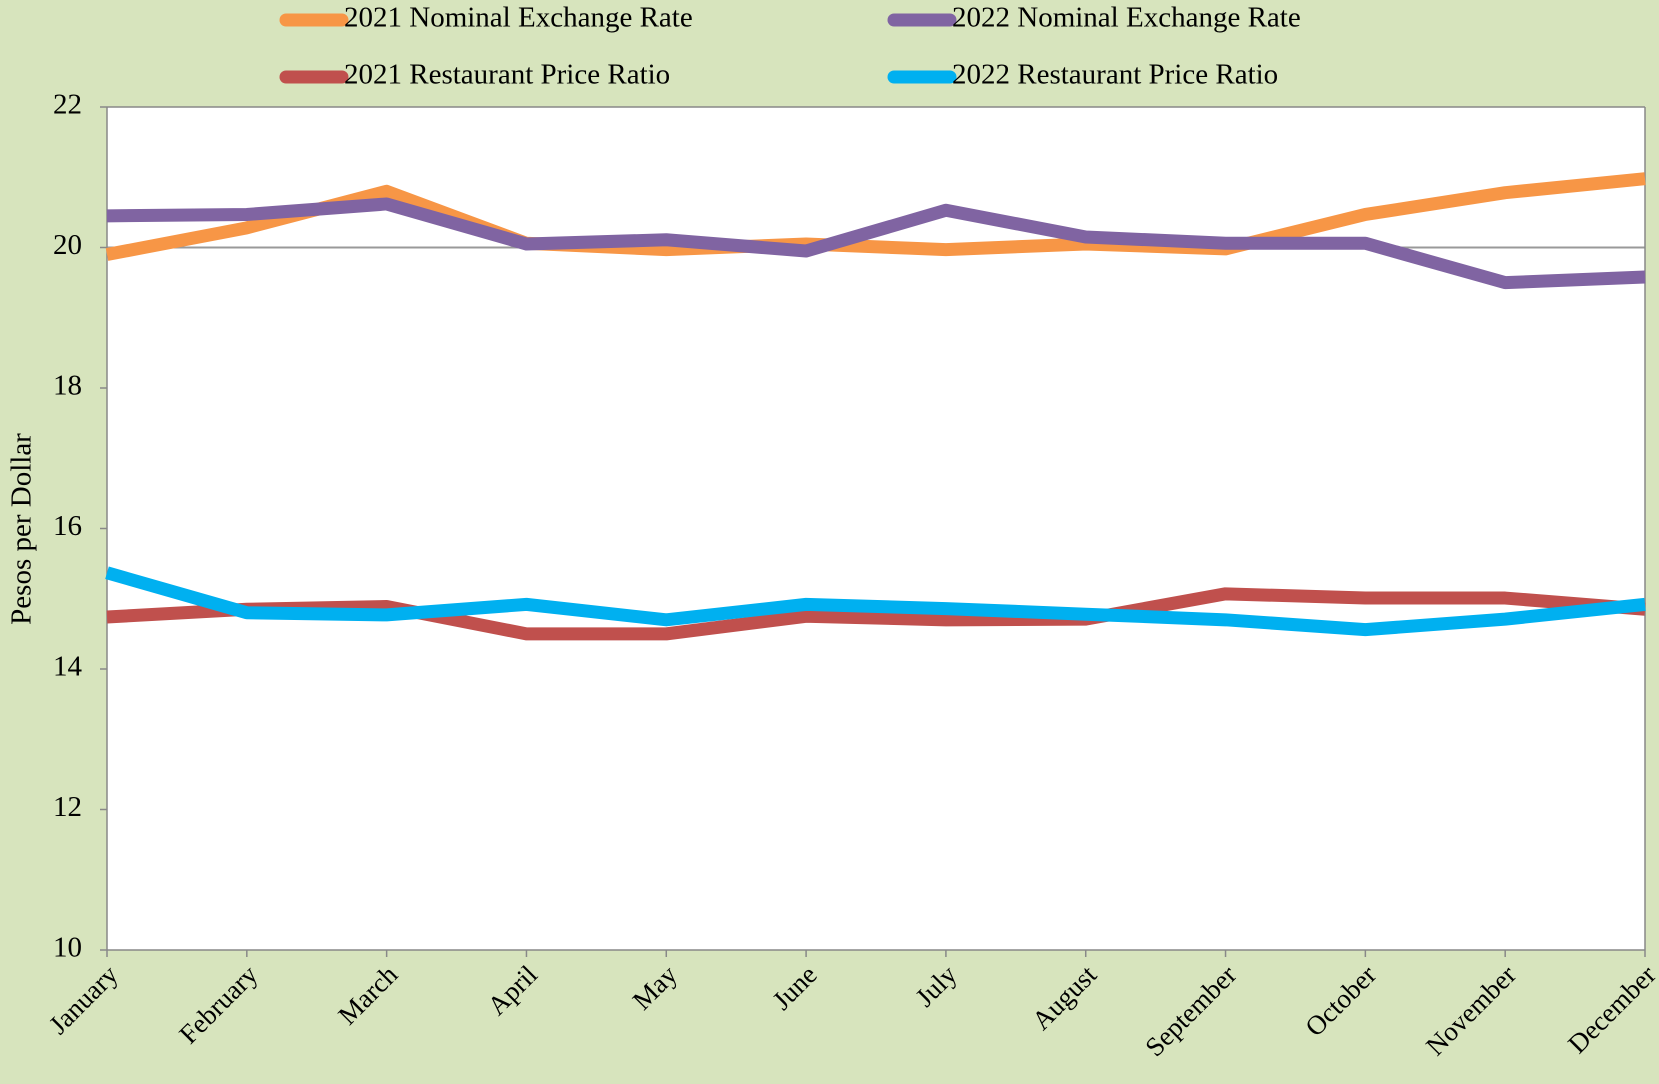  Describe the element at coordinates (518, 18) in the screenshot. I see `legend-label: 2021 Nominal Exchange Rate` at that location.